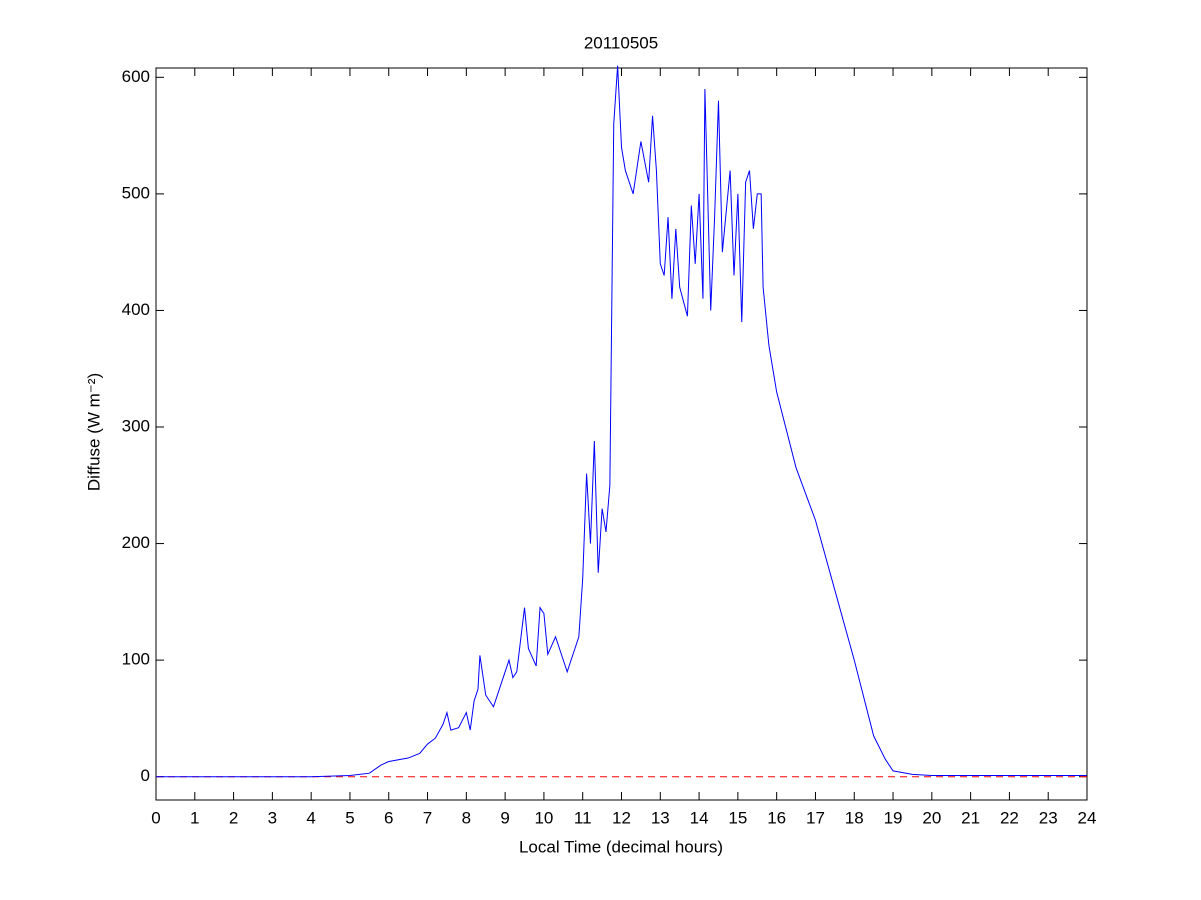  Describe the element at coordinates (543, 817) in the screenshot. I see `x-tick-label: 10` at that location.